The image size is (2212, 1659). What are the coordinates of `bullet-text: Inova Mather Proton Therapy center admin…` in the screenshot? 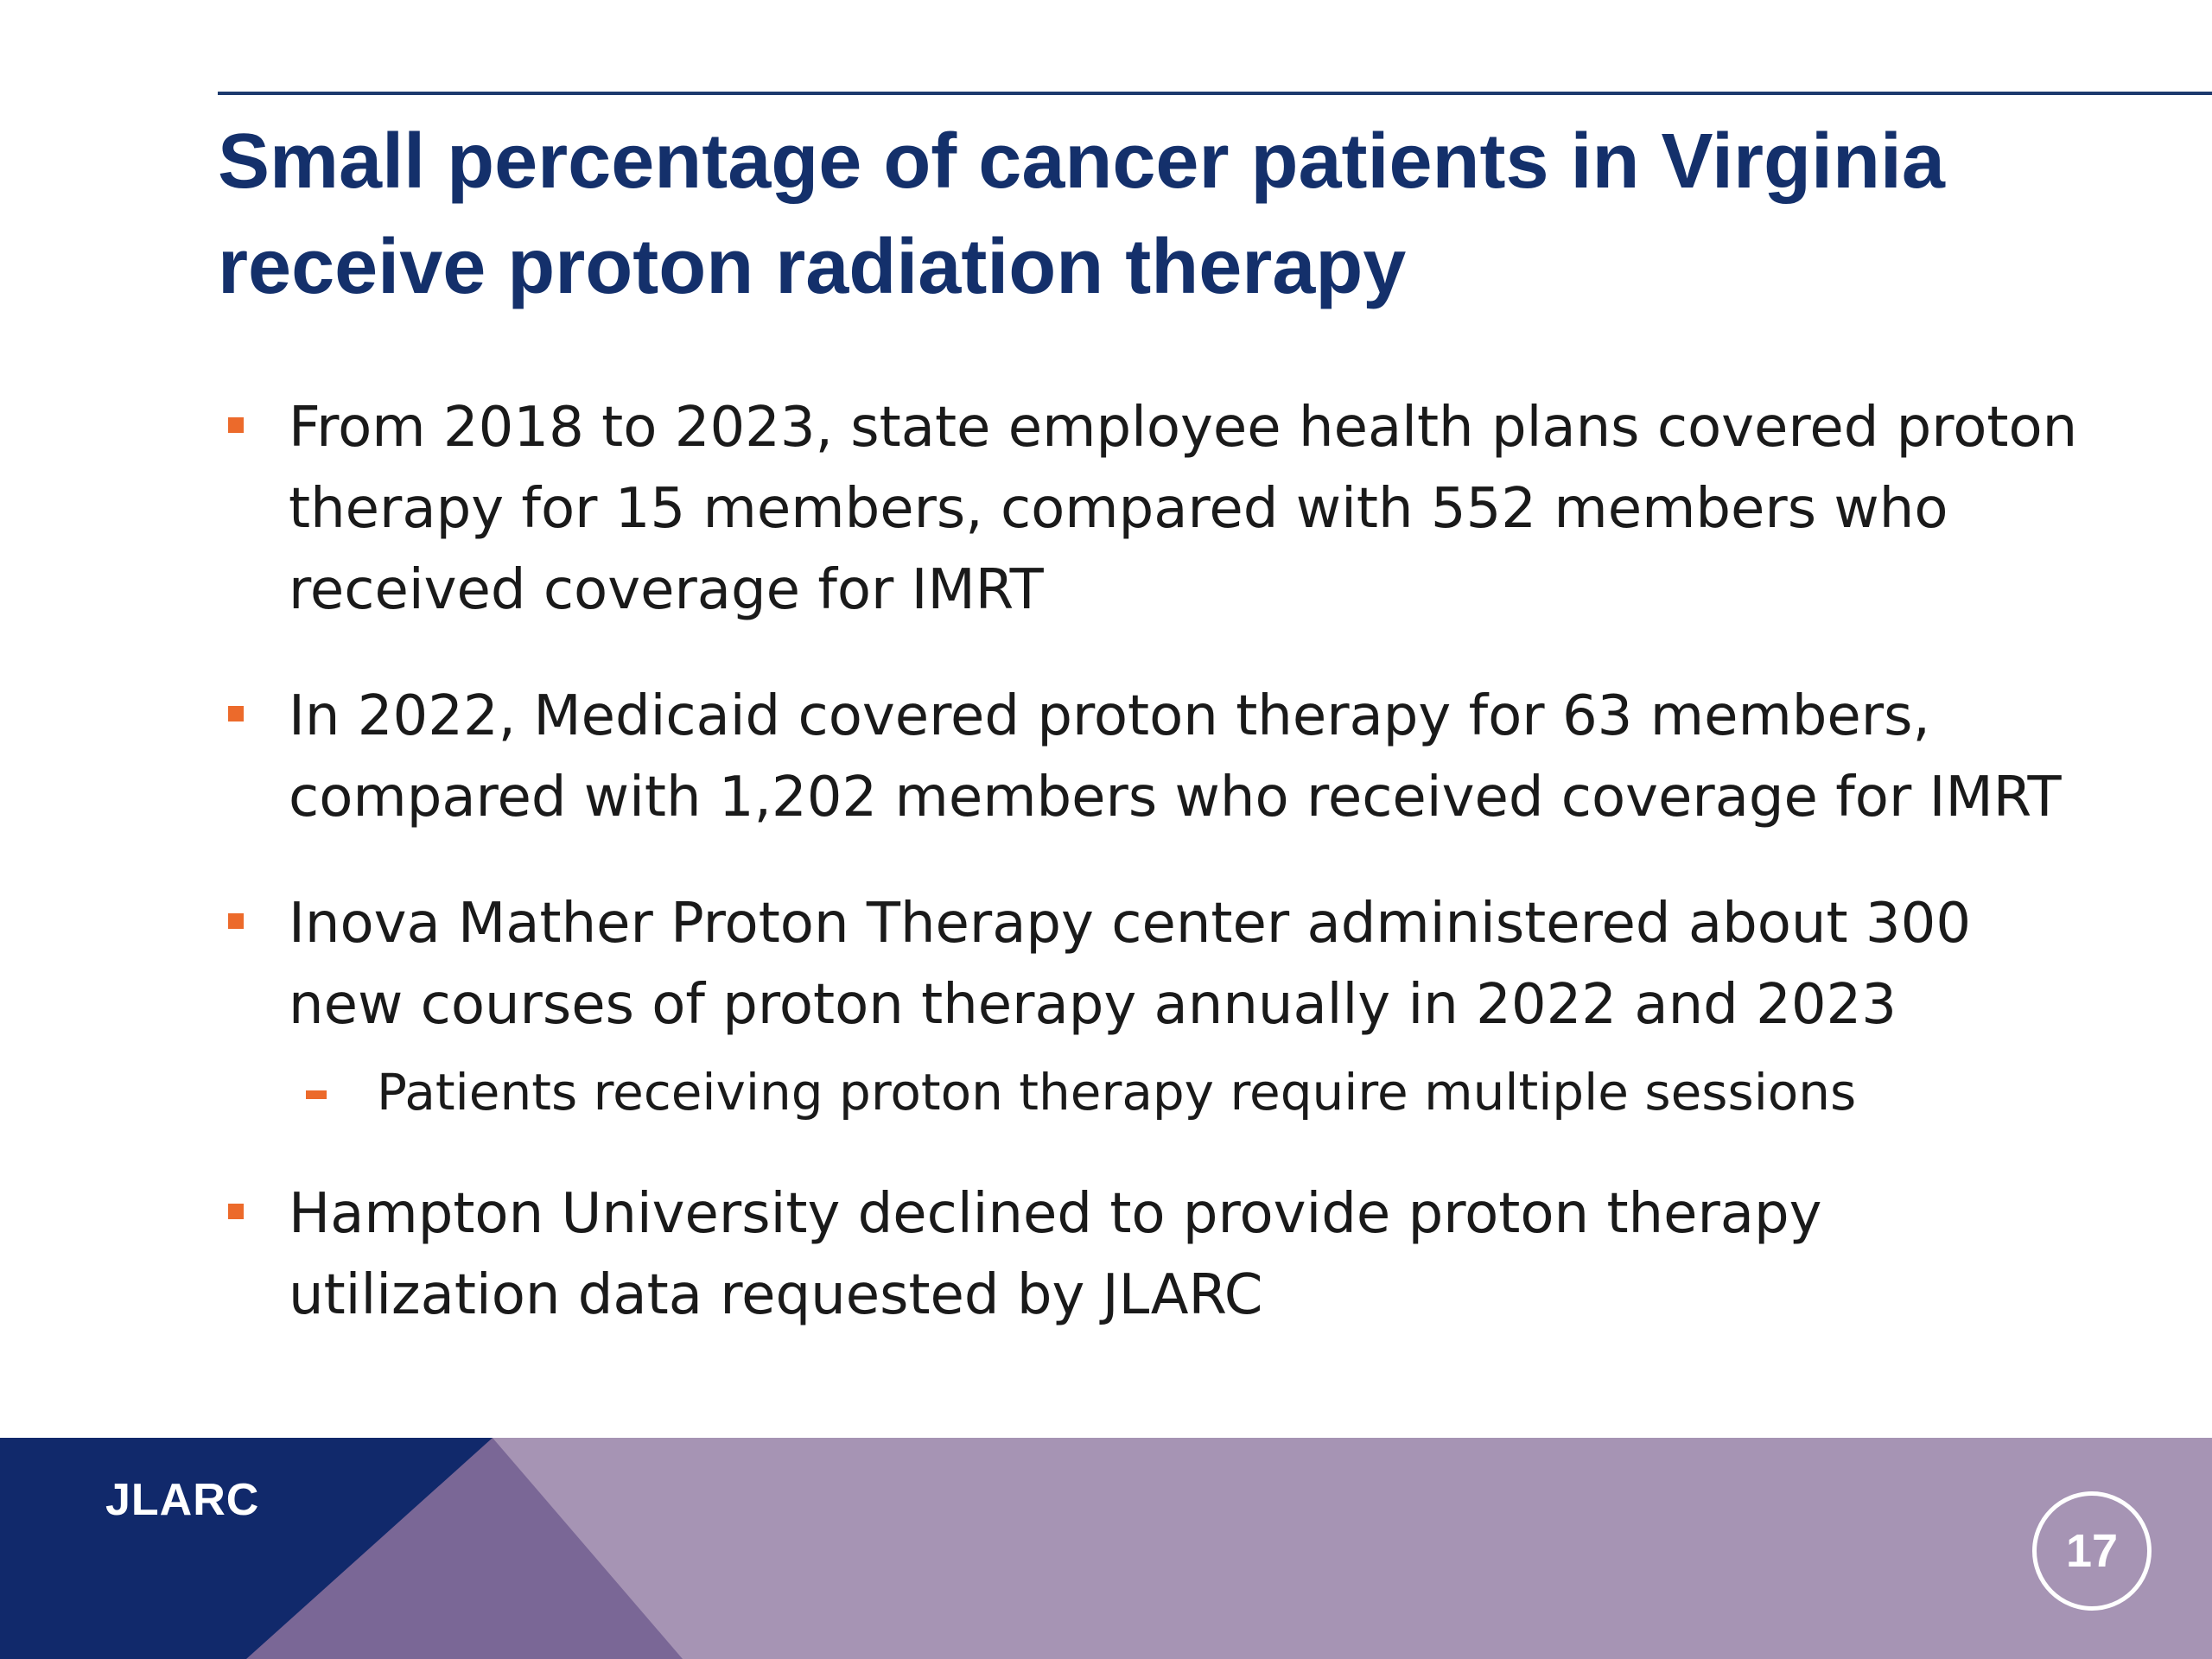 It's located at (1130, 964).